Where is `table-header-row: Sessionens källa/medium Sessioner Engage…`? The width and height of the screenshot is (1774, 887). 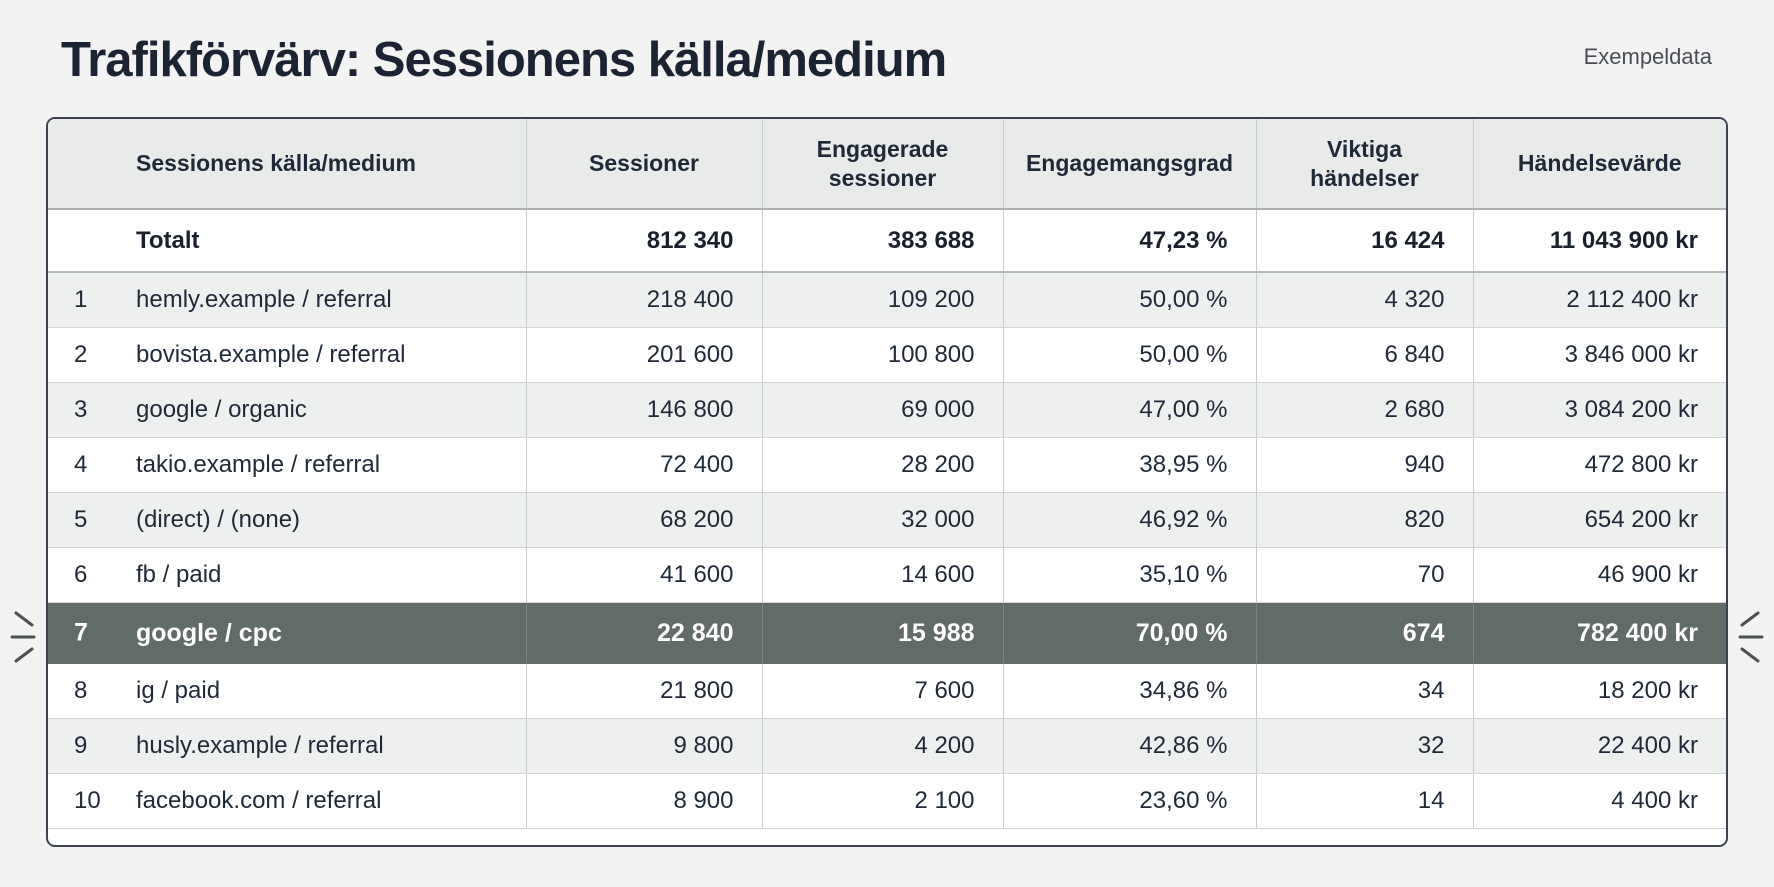
table-header-row: Sessionens källa/medium Sessioner Engage… is located at coordinates (887, 164).